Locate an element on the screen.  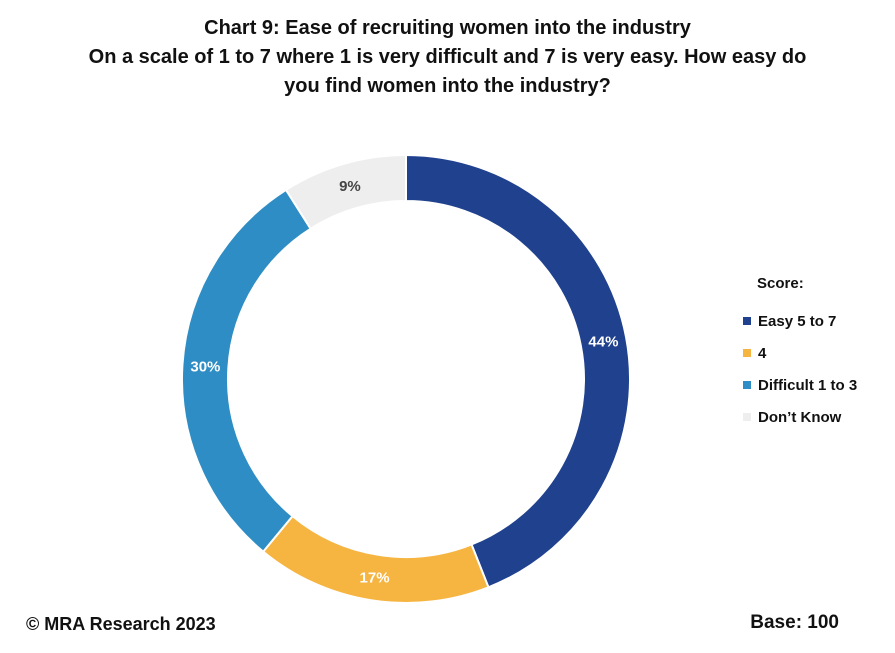
donut-slice-neutral is located at coordinates (375, 559).